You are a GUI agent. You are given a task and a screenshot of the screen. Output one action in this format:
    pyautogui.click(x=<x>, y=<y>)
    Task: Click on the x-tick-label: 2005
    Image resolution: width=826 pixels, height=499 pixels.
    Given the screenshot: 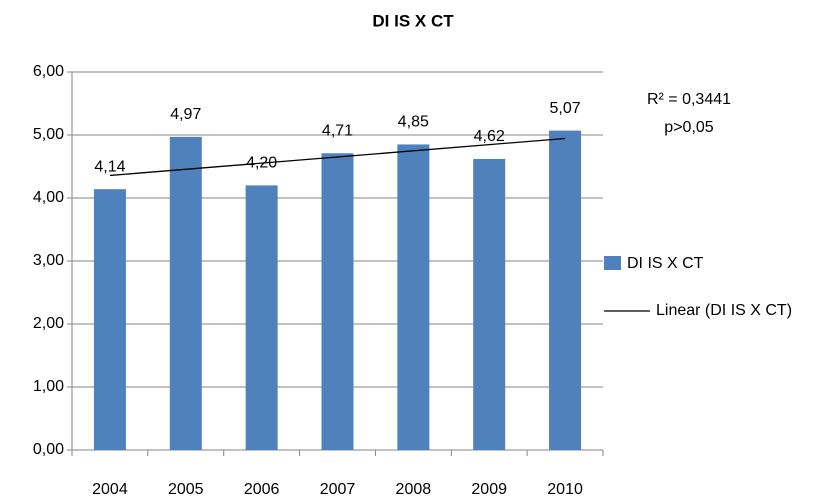 What is the action you would take?
    pyautogui.click(x=186, y=489)
    